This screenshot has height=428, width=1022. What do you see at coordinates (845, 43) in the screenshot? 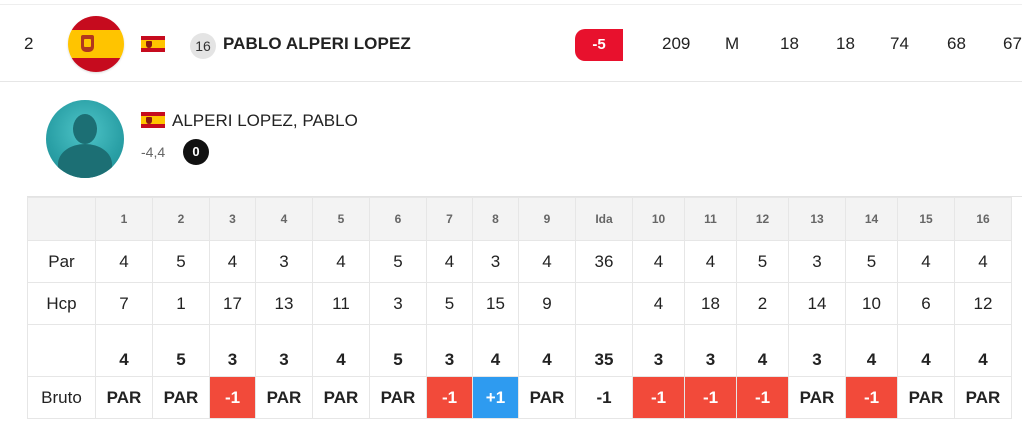
I see `hole-value: 18` at bounding box center [845, 43].